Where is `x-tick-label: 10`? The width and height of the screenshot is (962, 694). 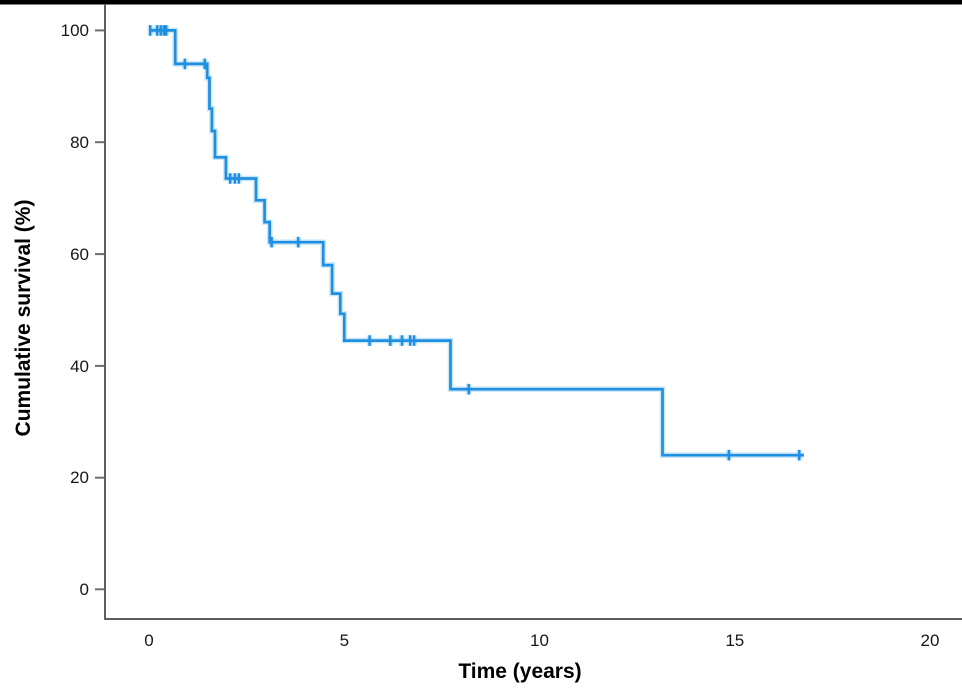
x-tick-label: 10 is located at coordinates (539, 640).